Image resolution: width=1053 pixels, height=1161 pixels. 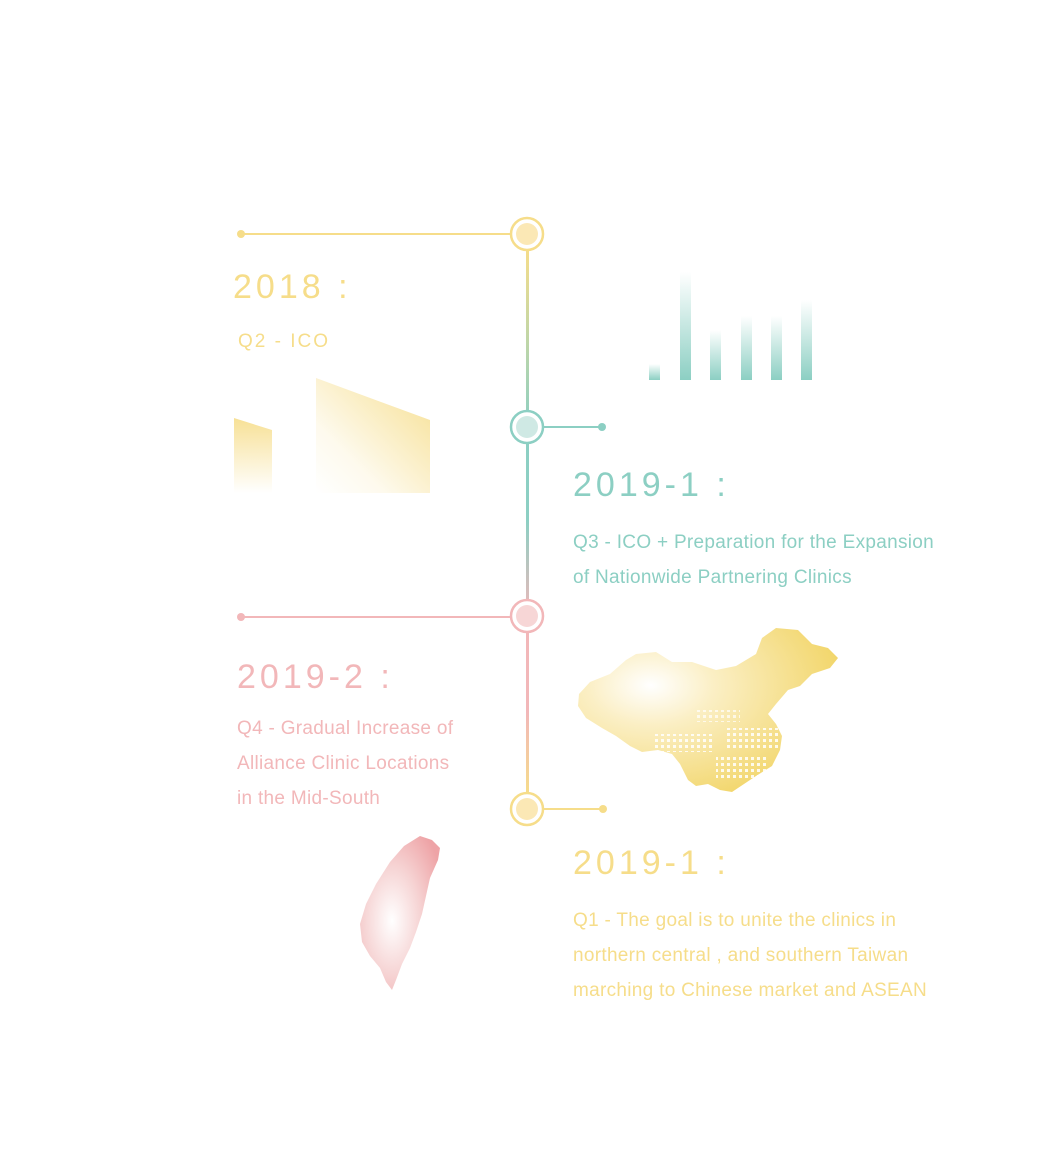 I want to click on china-map-icon, so click(x=708, y=710).